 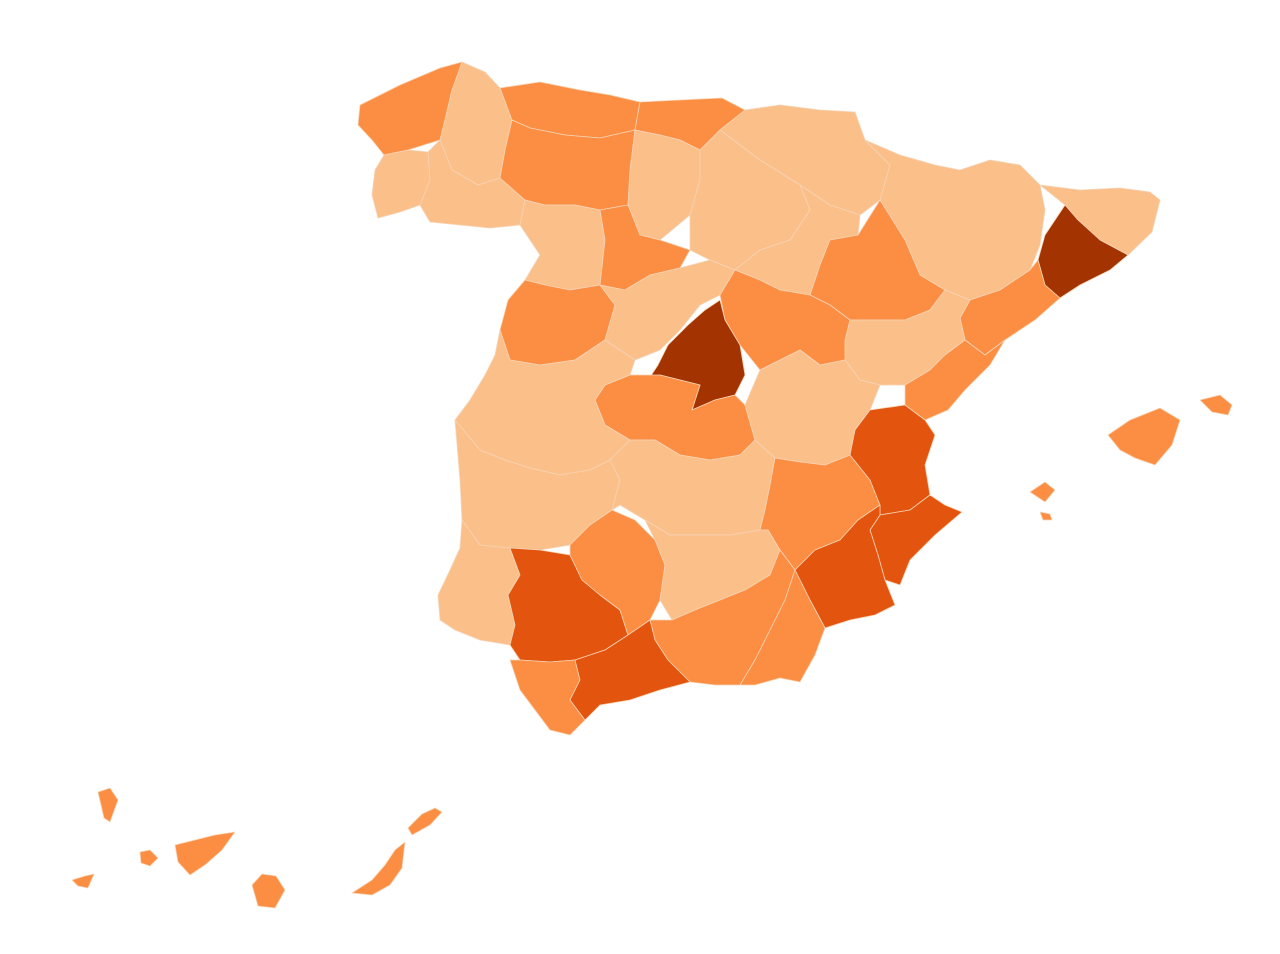 I want to click on region-murcia, so click(x=845, y=566).